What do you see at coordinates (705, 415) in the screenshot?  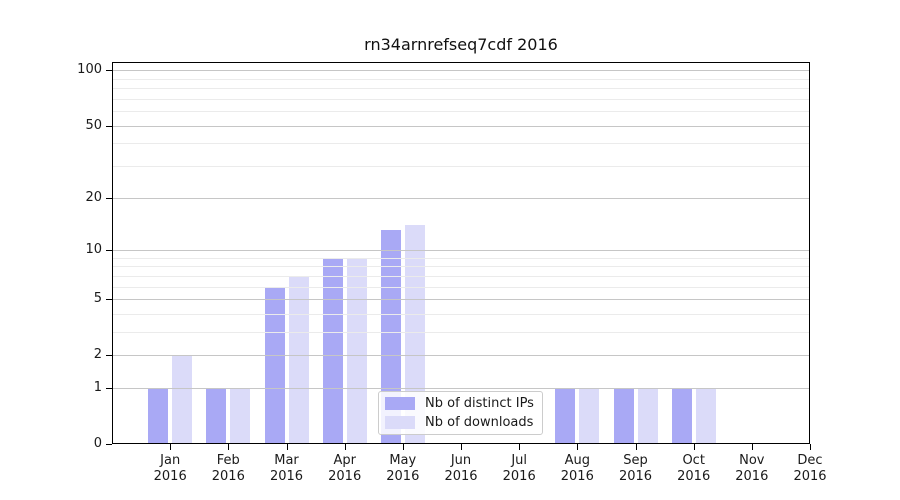 I see `bar-downloads-oct` at bounding box center [705, 415].